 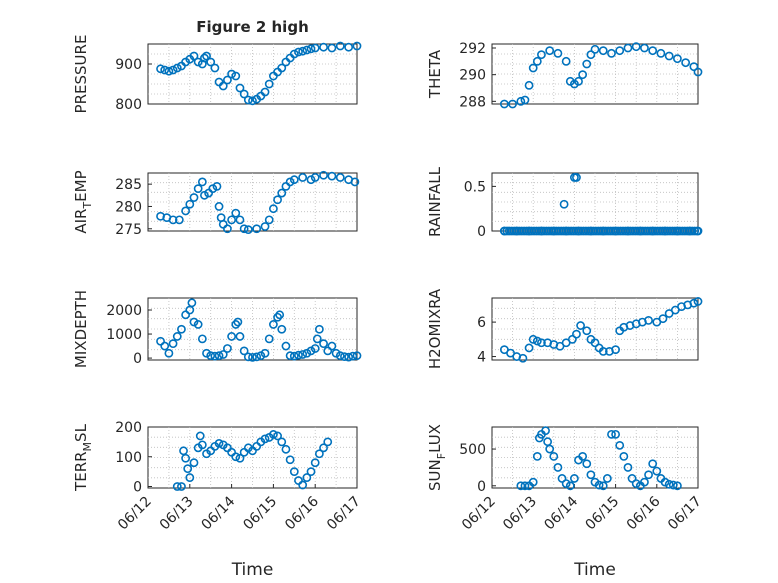 I want to click on terr_msl-xtick-label: 06/16, so click(x=302, y=513).